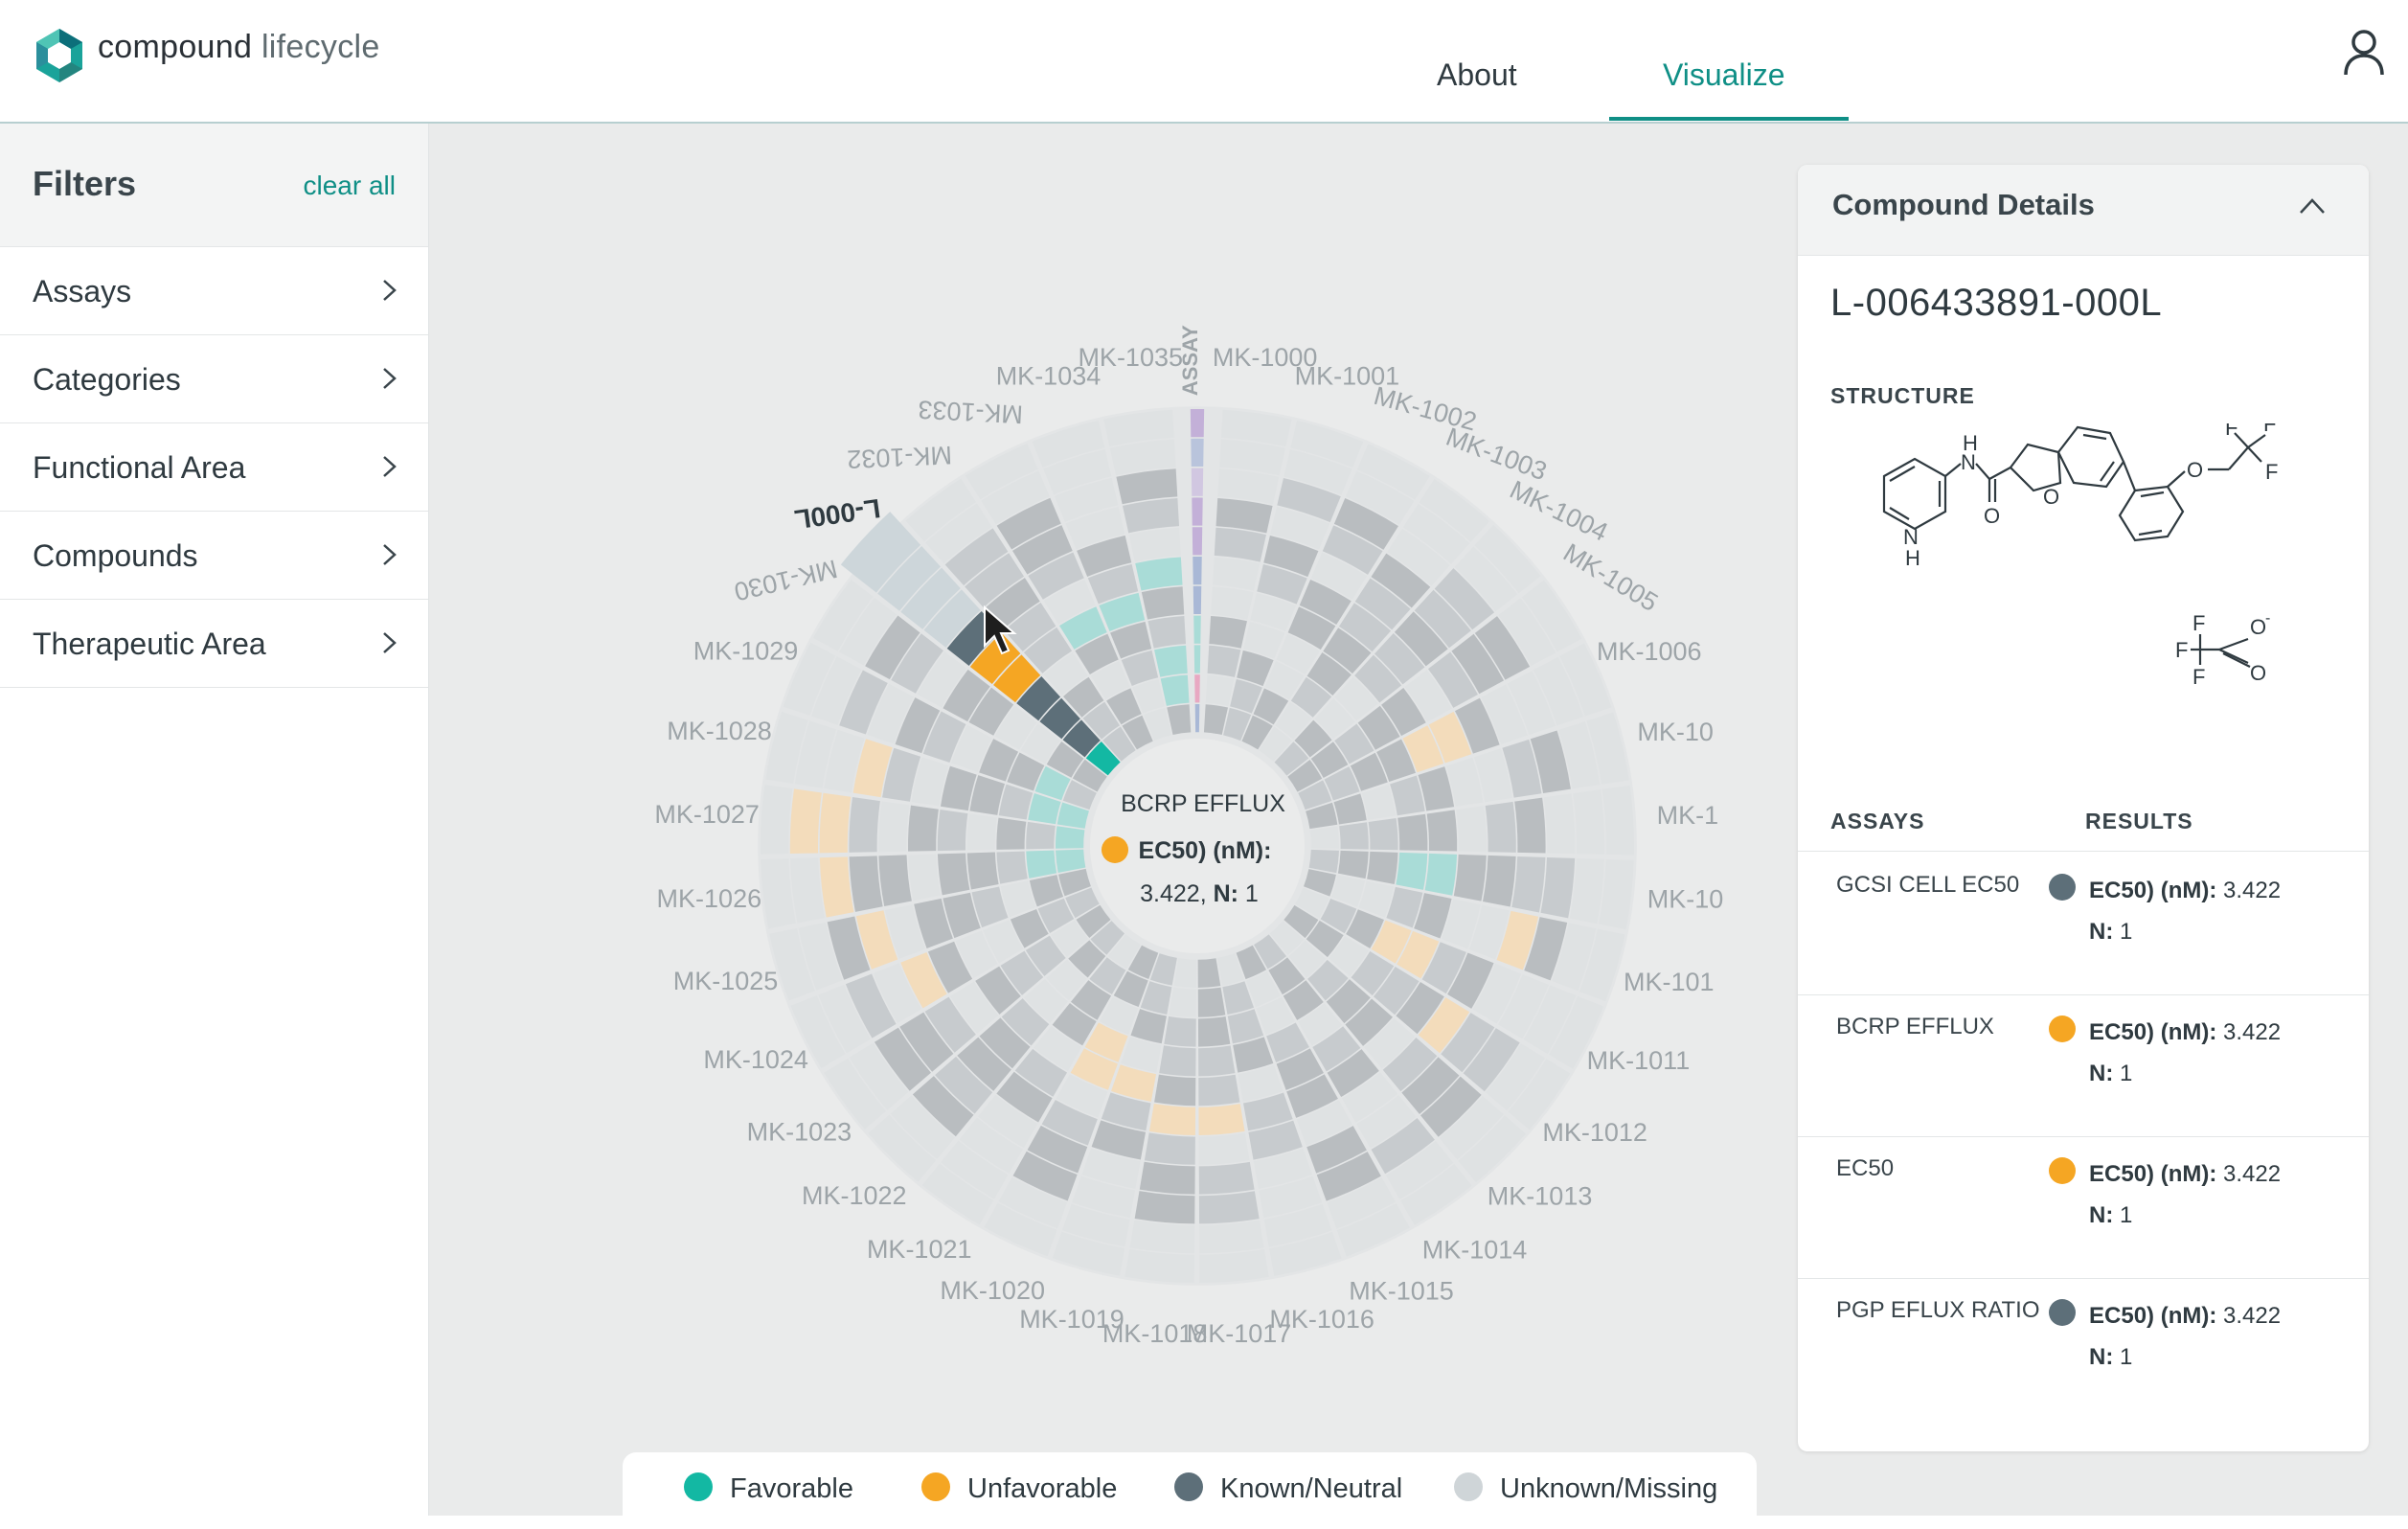 The image size is (2408, 1529). I want to click on compound-label: MK-1030, so click(786, 579).